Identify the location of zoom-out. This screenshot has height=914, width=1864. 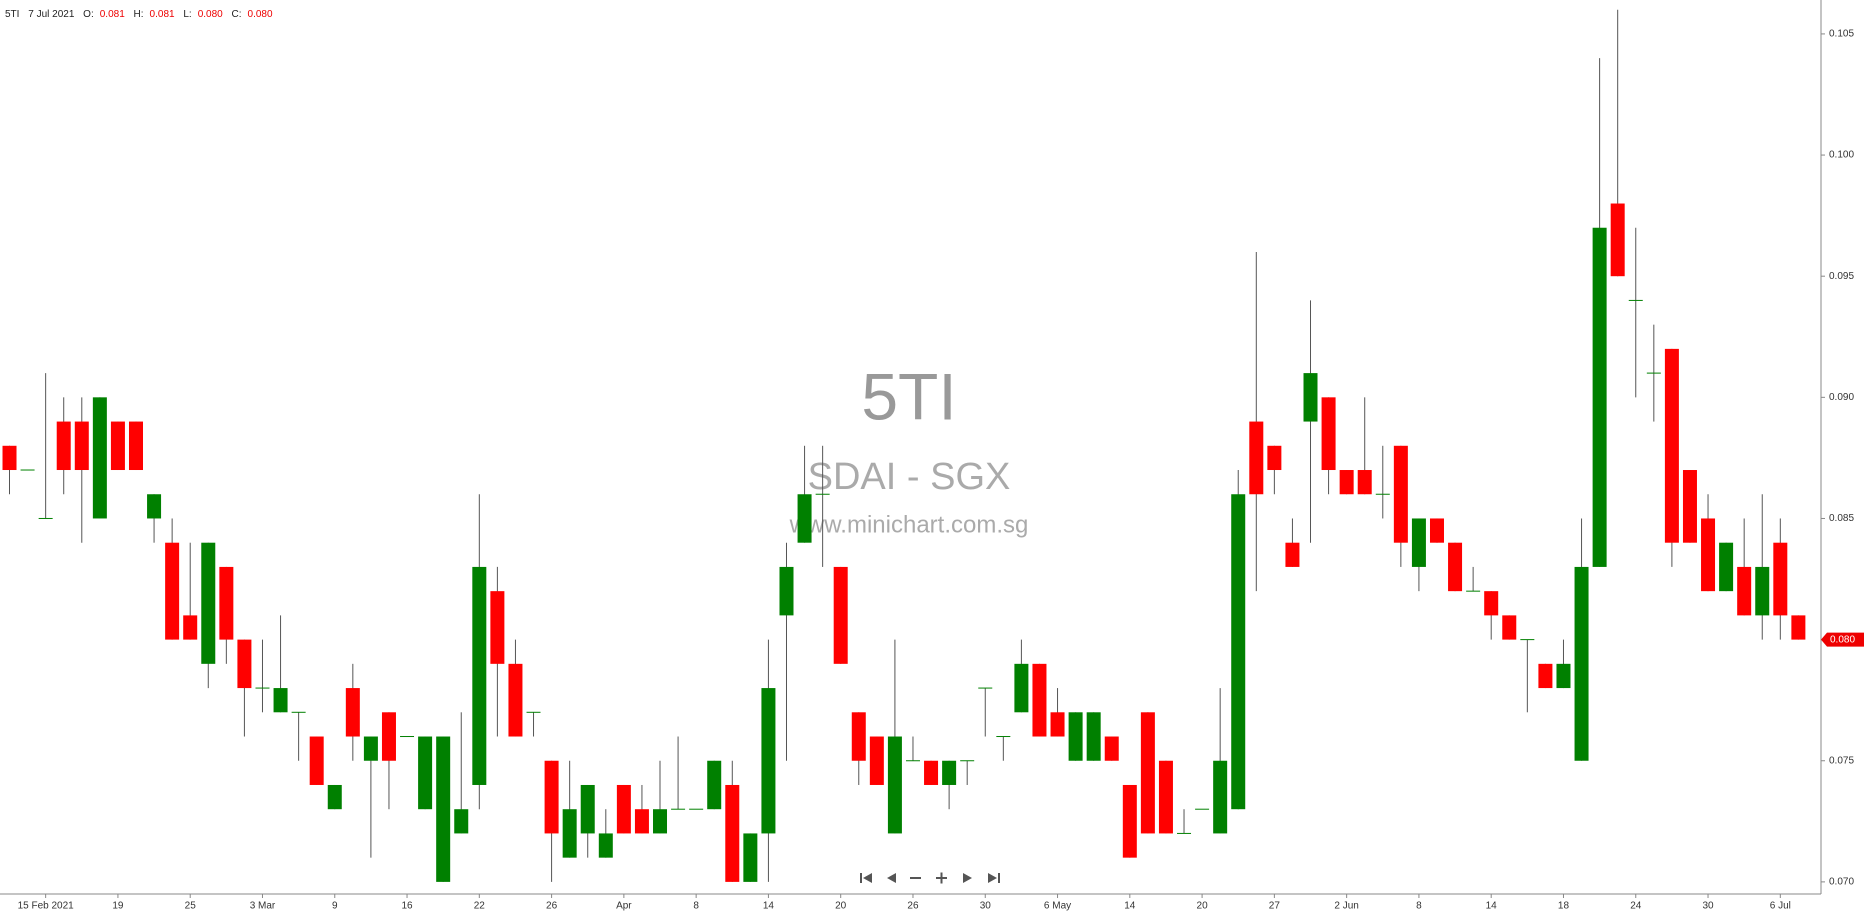
(915, 878).